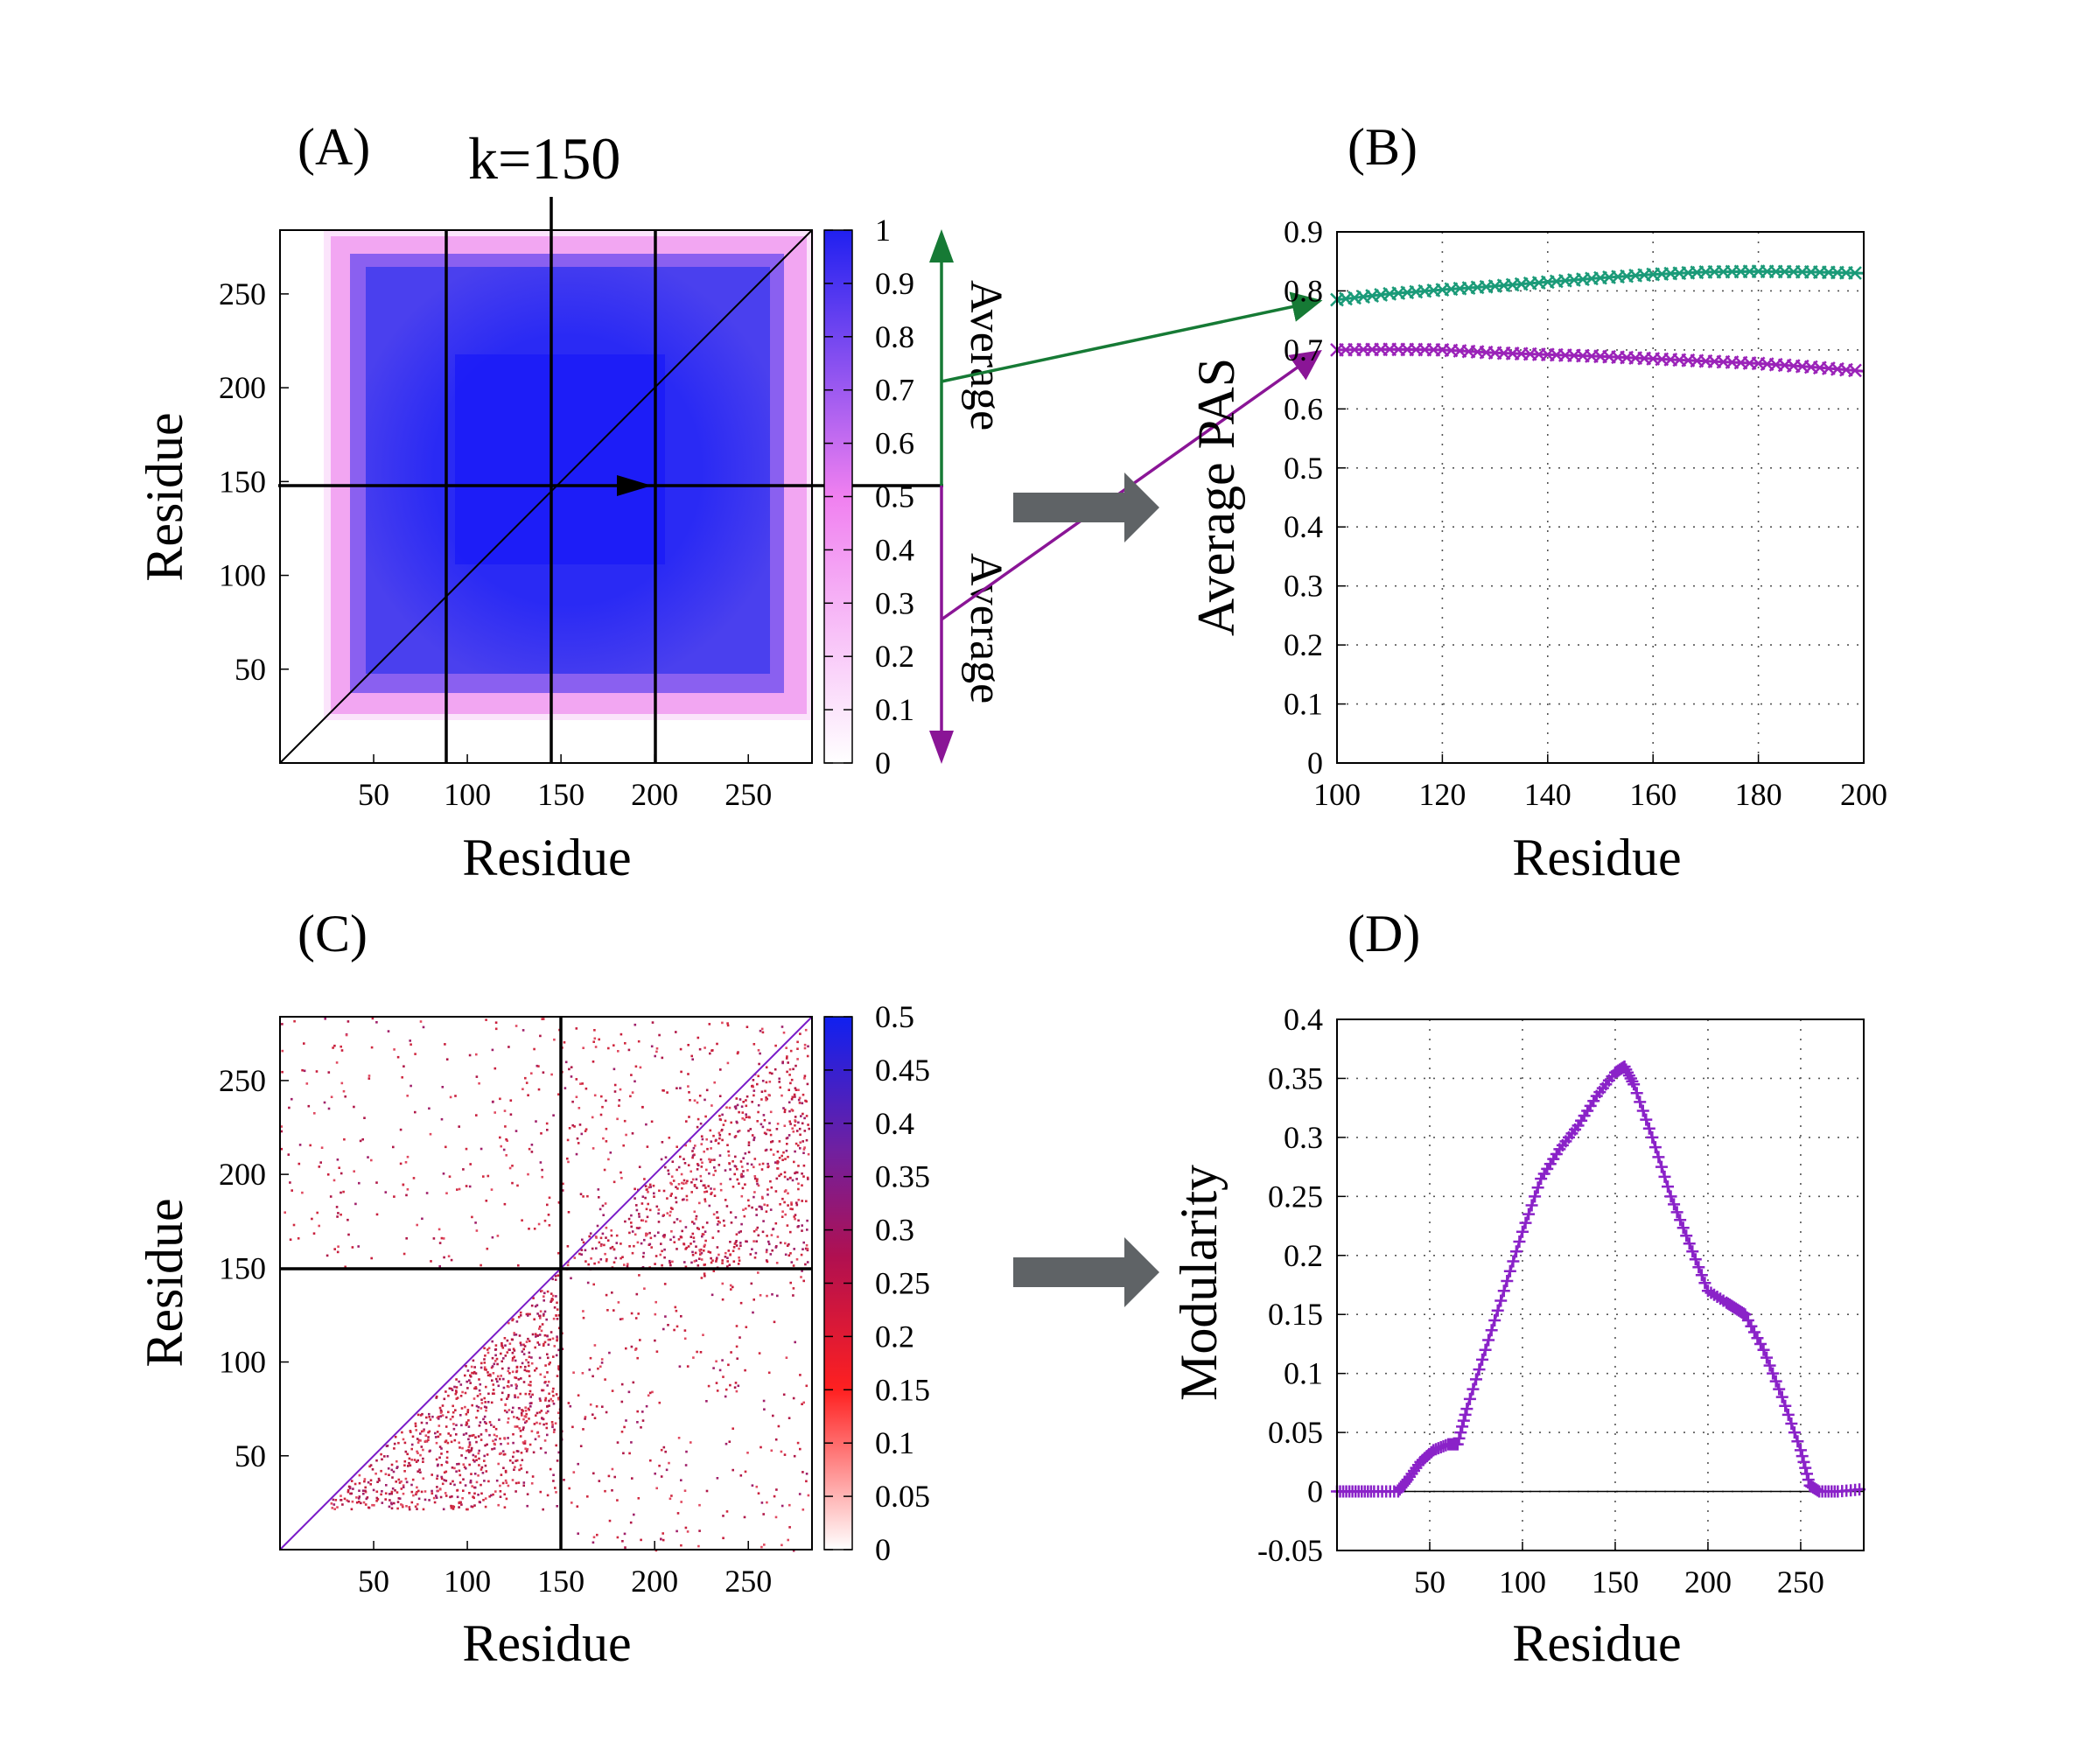 The image size is (2100, 1750). Describe the element at coordinates (164, 496) in the screenshot. I see `ylabel-a: Residue` at that location.